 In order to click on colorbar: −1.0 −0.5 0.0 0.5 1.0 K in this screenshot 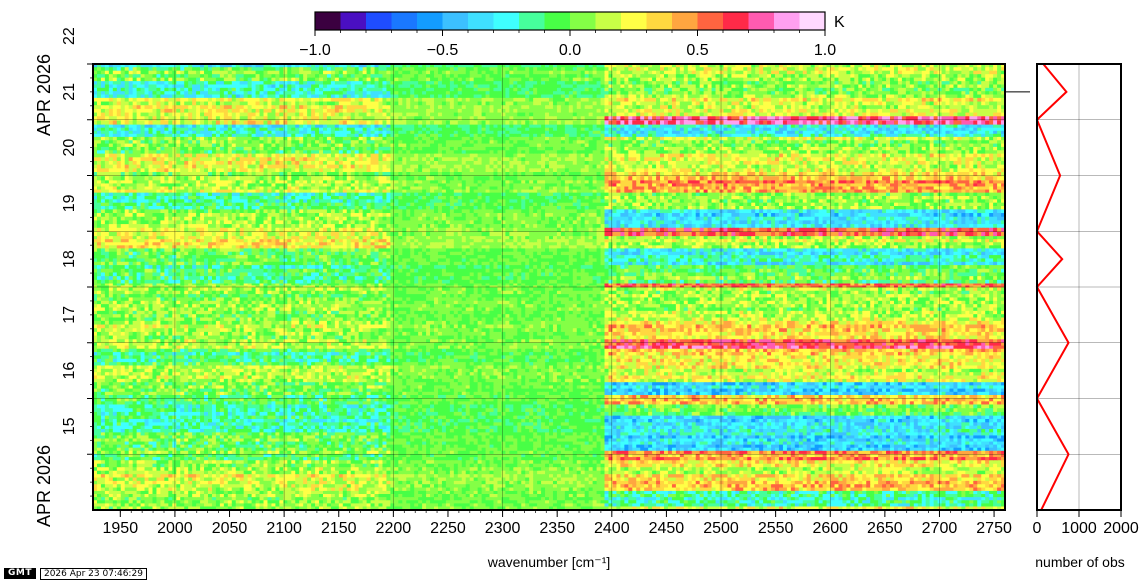, I will do `click(572, 35)`.